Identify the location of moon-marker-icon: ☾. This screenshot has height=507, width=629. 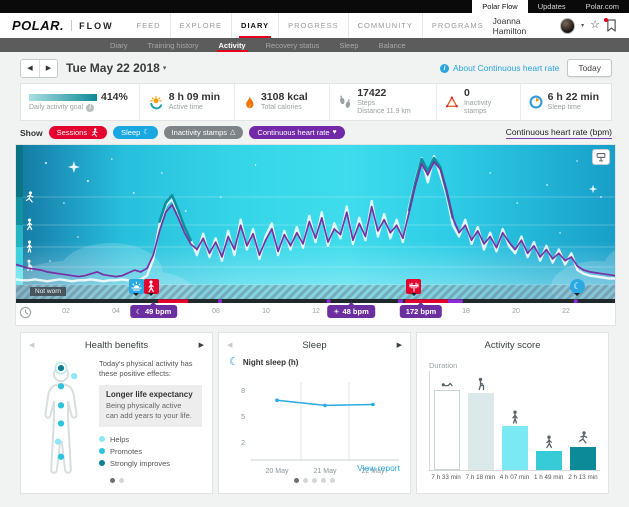
(577, 287).